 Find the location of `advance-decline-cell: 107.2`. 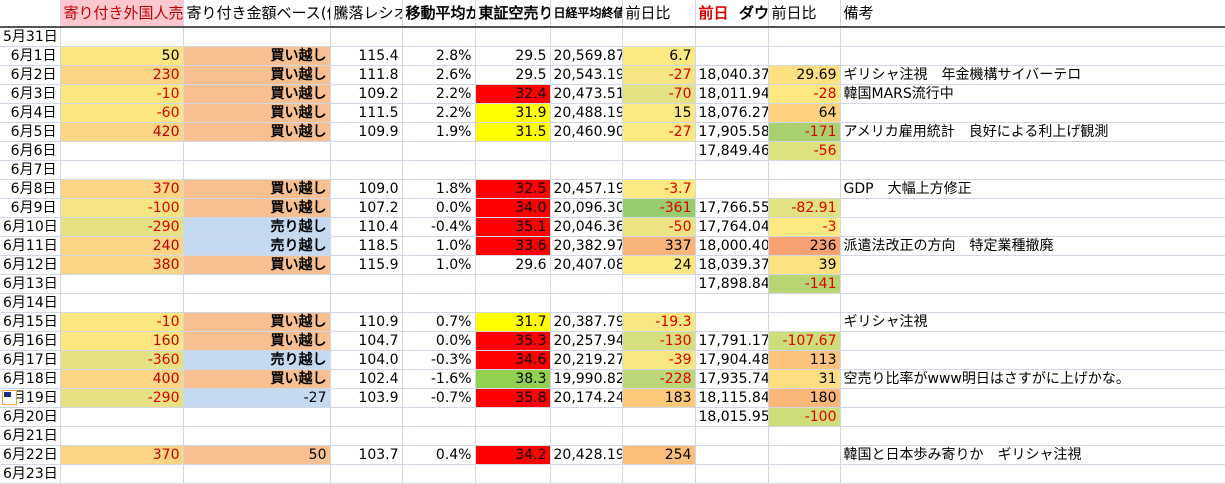

advance-decline-cell: 107.2 is located at coordinates (366, 208).